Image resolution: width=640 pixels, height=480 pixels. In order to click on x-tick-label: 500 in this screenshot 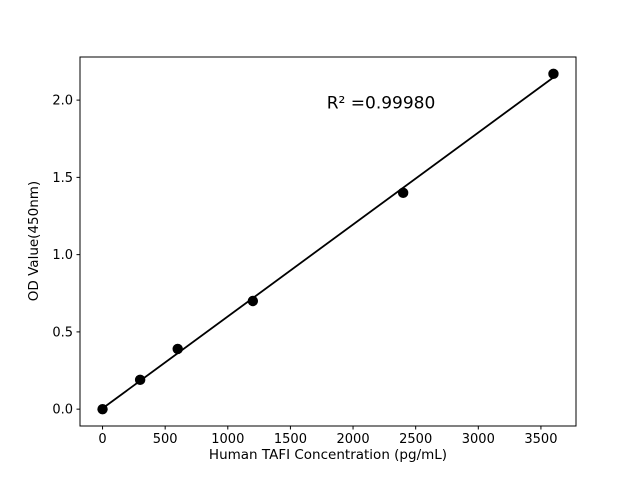, I will do `click(165, 439)`.